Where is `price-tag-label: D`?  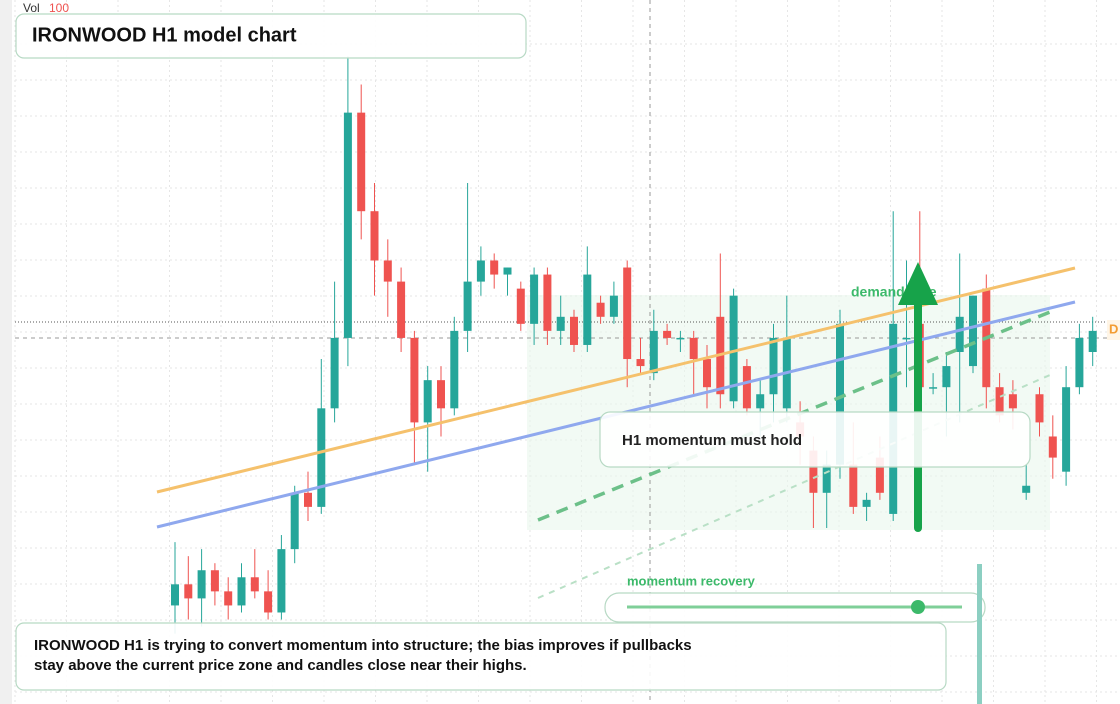
price-tag-label: D is located at coordinates (1113, 328).